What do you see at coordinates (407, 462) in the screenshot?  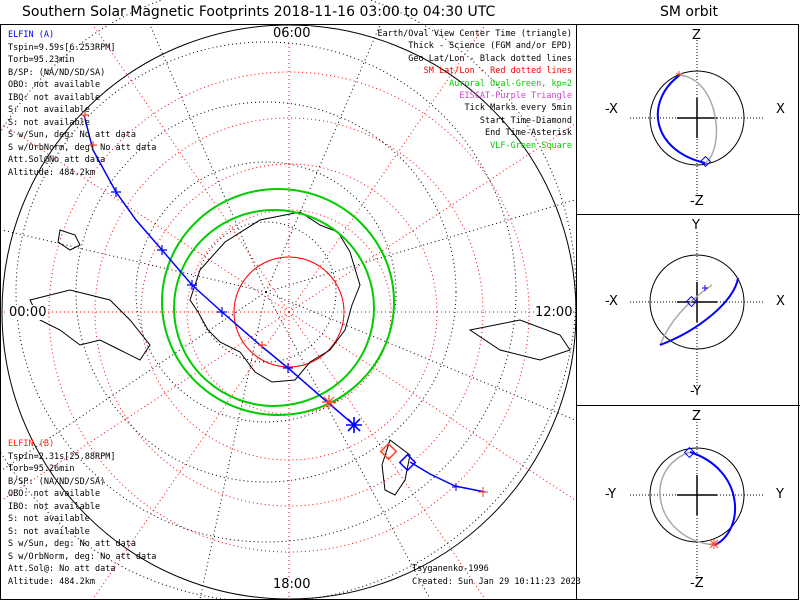 I see `elfin-a-start-diamond` at bounding box center [407, 462].